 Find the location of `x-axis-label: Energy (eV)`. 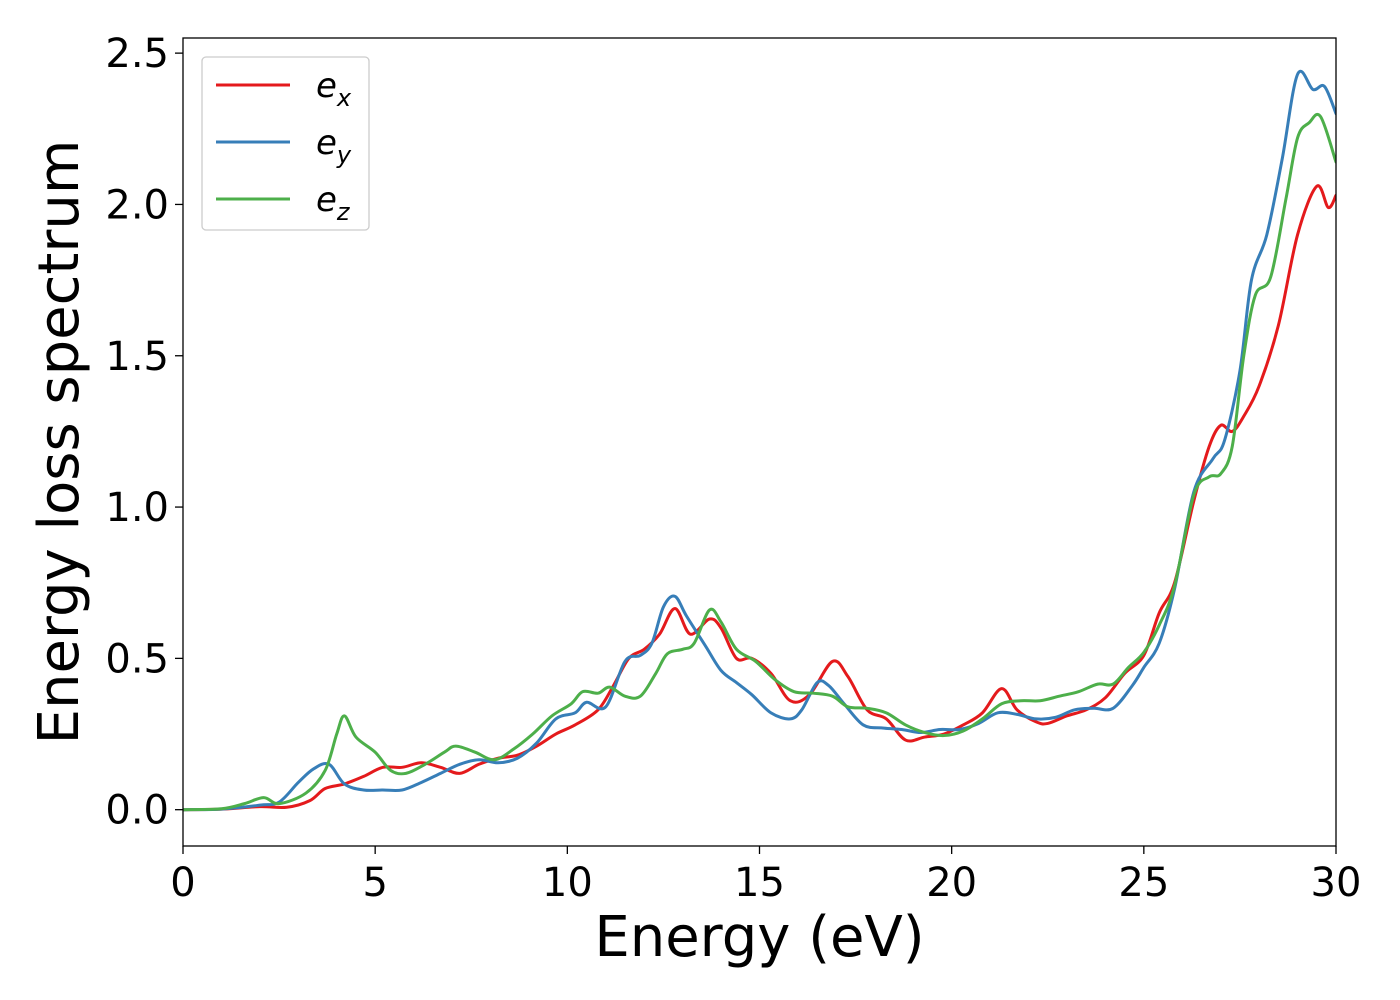

x-axis-label: Energy (eV) is located at coordinates (759, 937).